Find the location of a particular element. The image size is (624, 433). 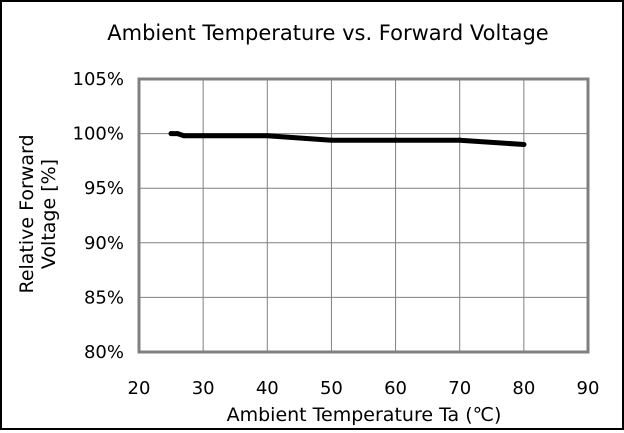

y-axis-label: Relative Forward Voltage [%] is located at coordinates (38, 213).